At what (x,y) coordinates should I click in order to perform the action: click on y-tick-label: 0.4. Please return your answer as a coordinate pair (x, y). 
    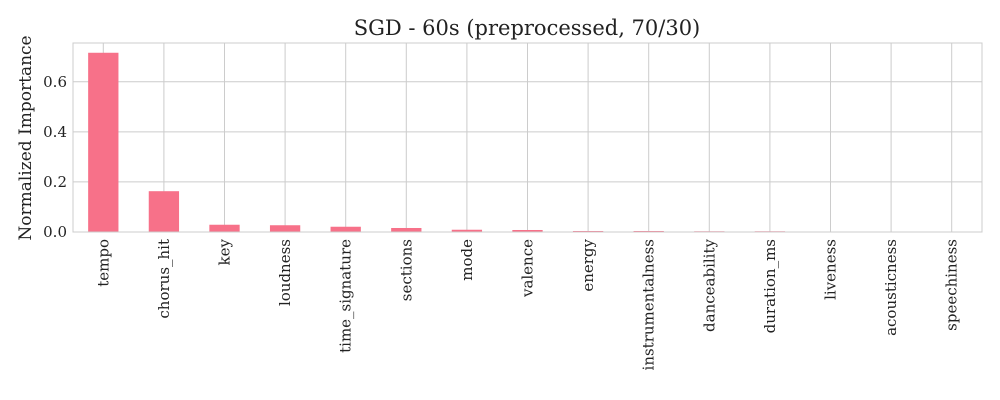
    Looking at the image, I should click on (55, 132).